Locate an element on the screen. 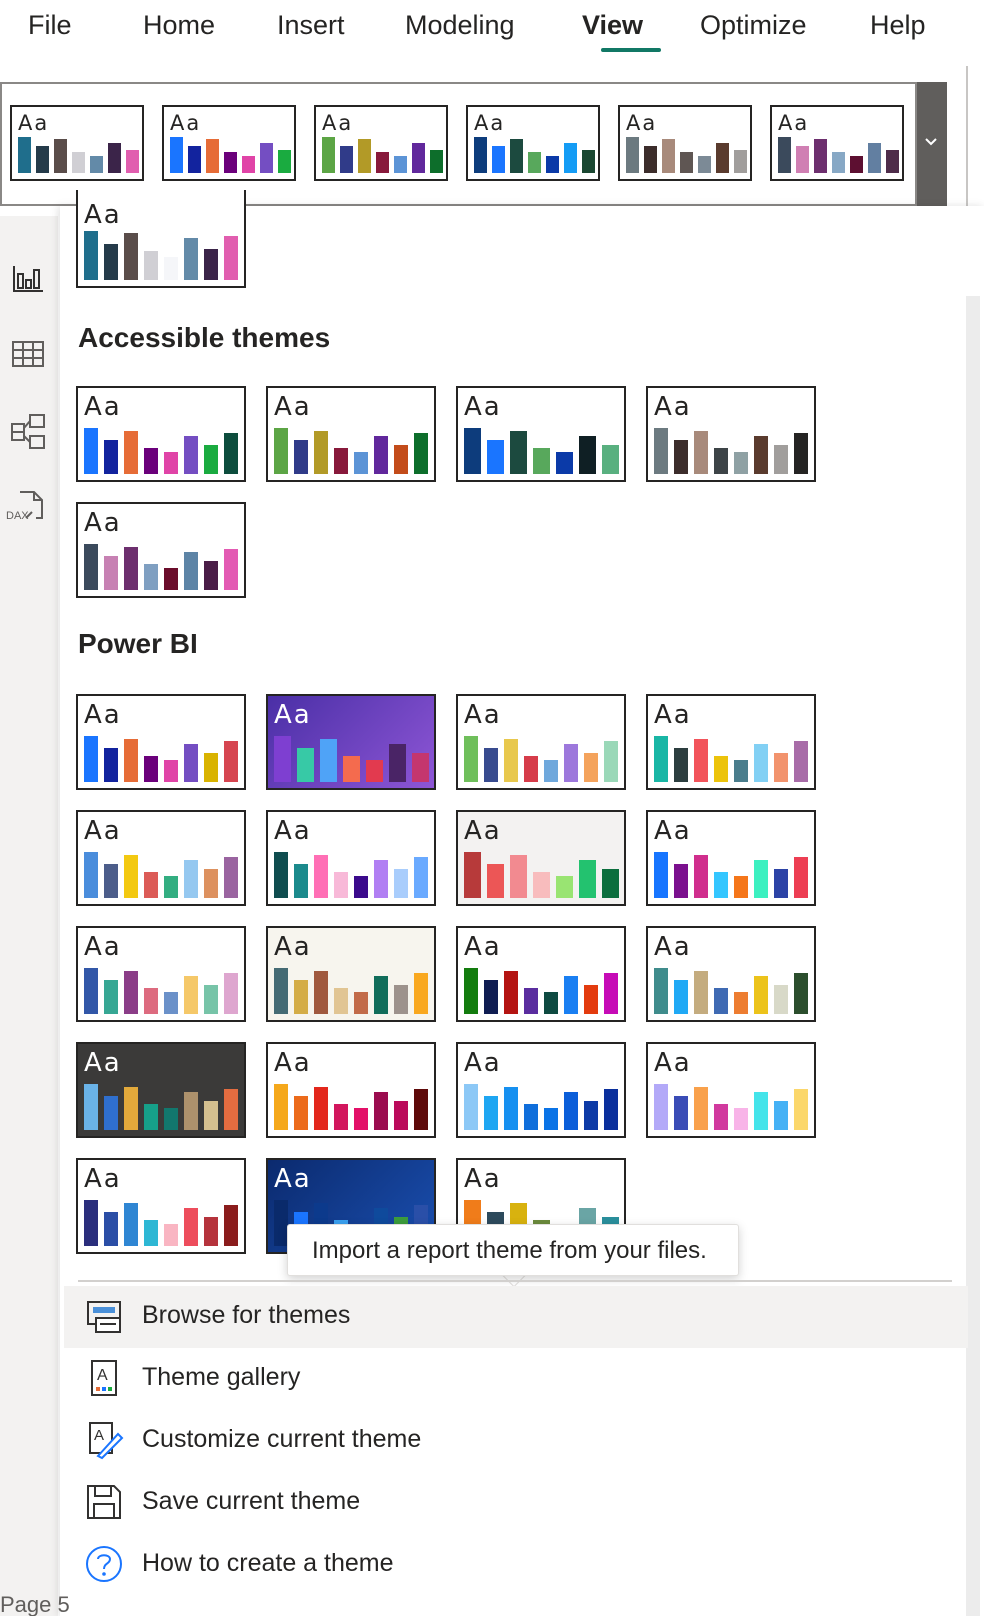  panel-scrollbar is located at coordinates (973, 956).